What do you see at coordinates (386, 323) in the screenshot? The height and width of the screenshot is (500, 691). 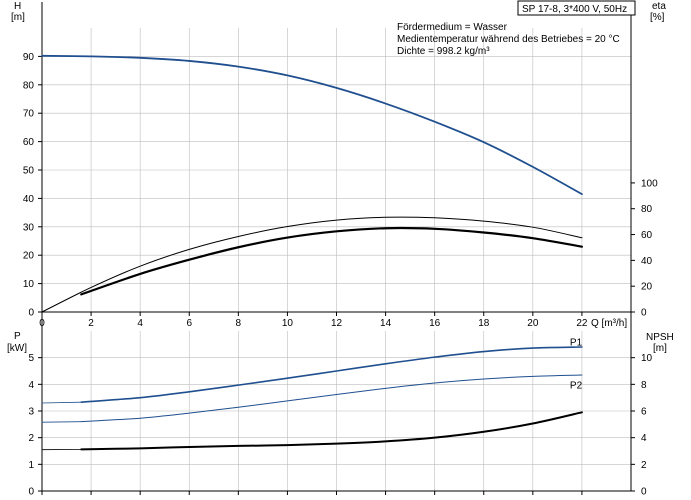 I see `x-tick-label-14: 14` at bounding box center [386, 323].